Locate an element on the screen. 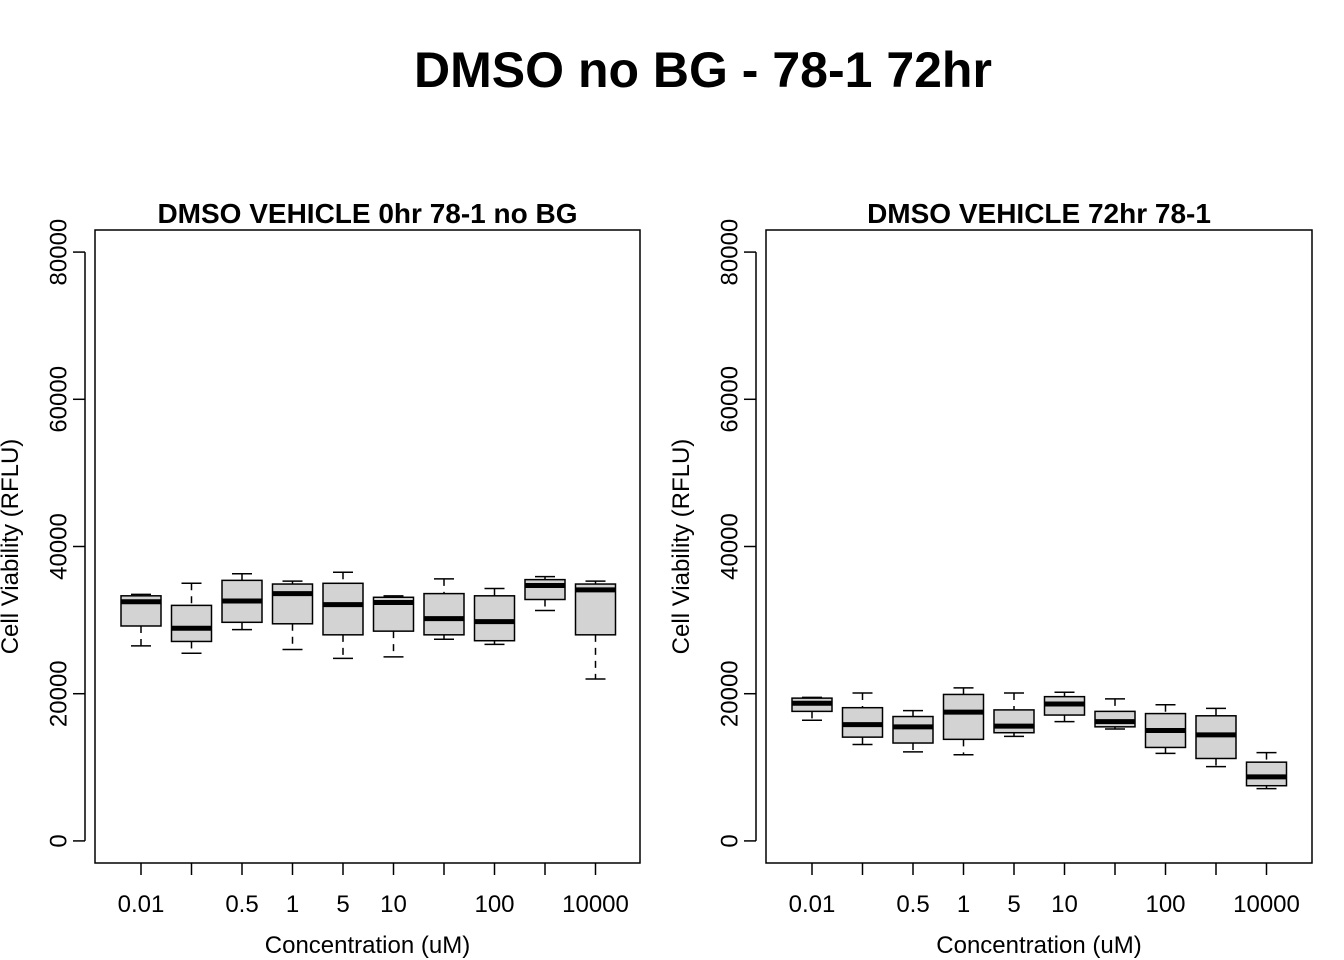 Image resolution: width=1344 pixels, height=960 pixels. panel-title: DMSO VEHICLE 0hr 78-1 no BG is located at coordinates (367, 213).